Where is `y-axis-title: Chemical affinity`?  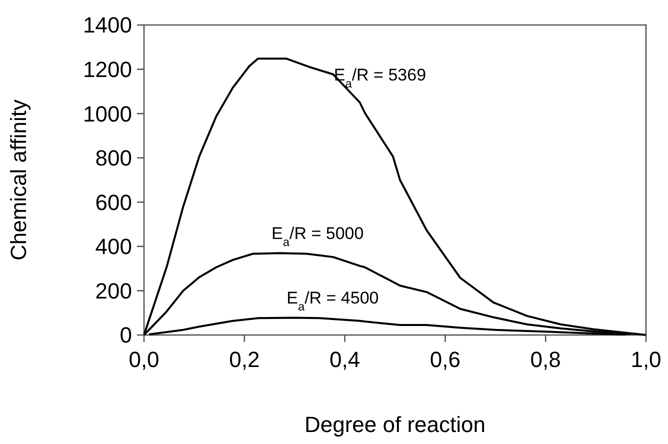
y-axis-title: Chemical affinity is located at coordinates (18, 180).